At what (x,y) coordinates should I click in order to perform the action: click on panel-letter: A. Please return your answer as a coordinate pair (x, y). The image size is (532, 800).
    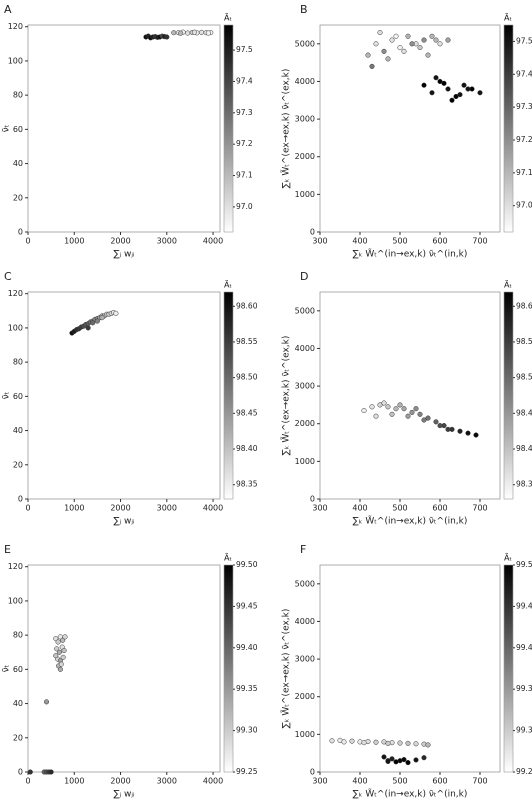
    Looking at the image, I should click on (8, 9).